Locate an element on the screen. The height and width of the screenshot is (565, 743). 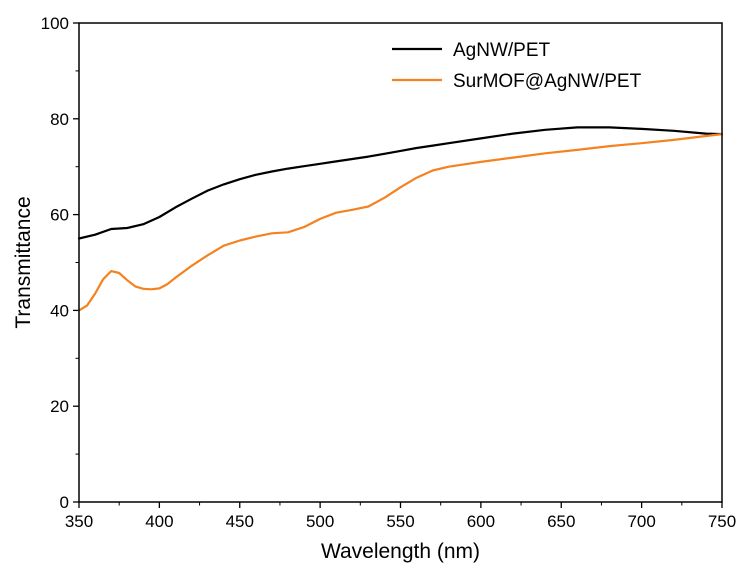
y-tick-label: 0 is located at coordinates (64, 502).